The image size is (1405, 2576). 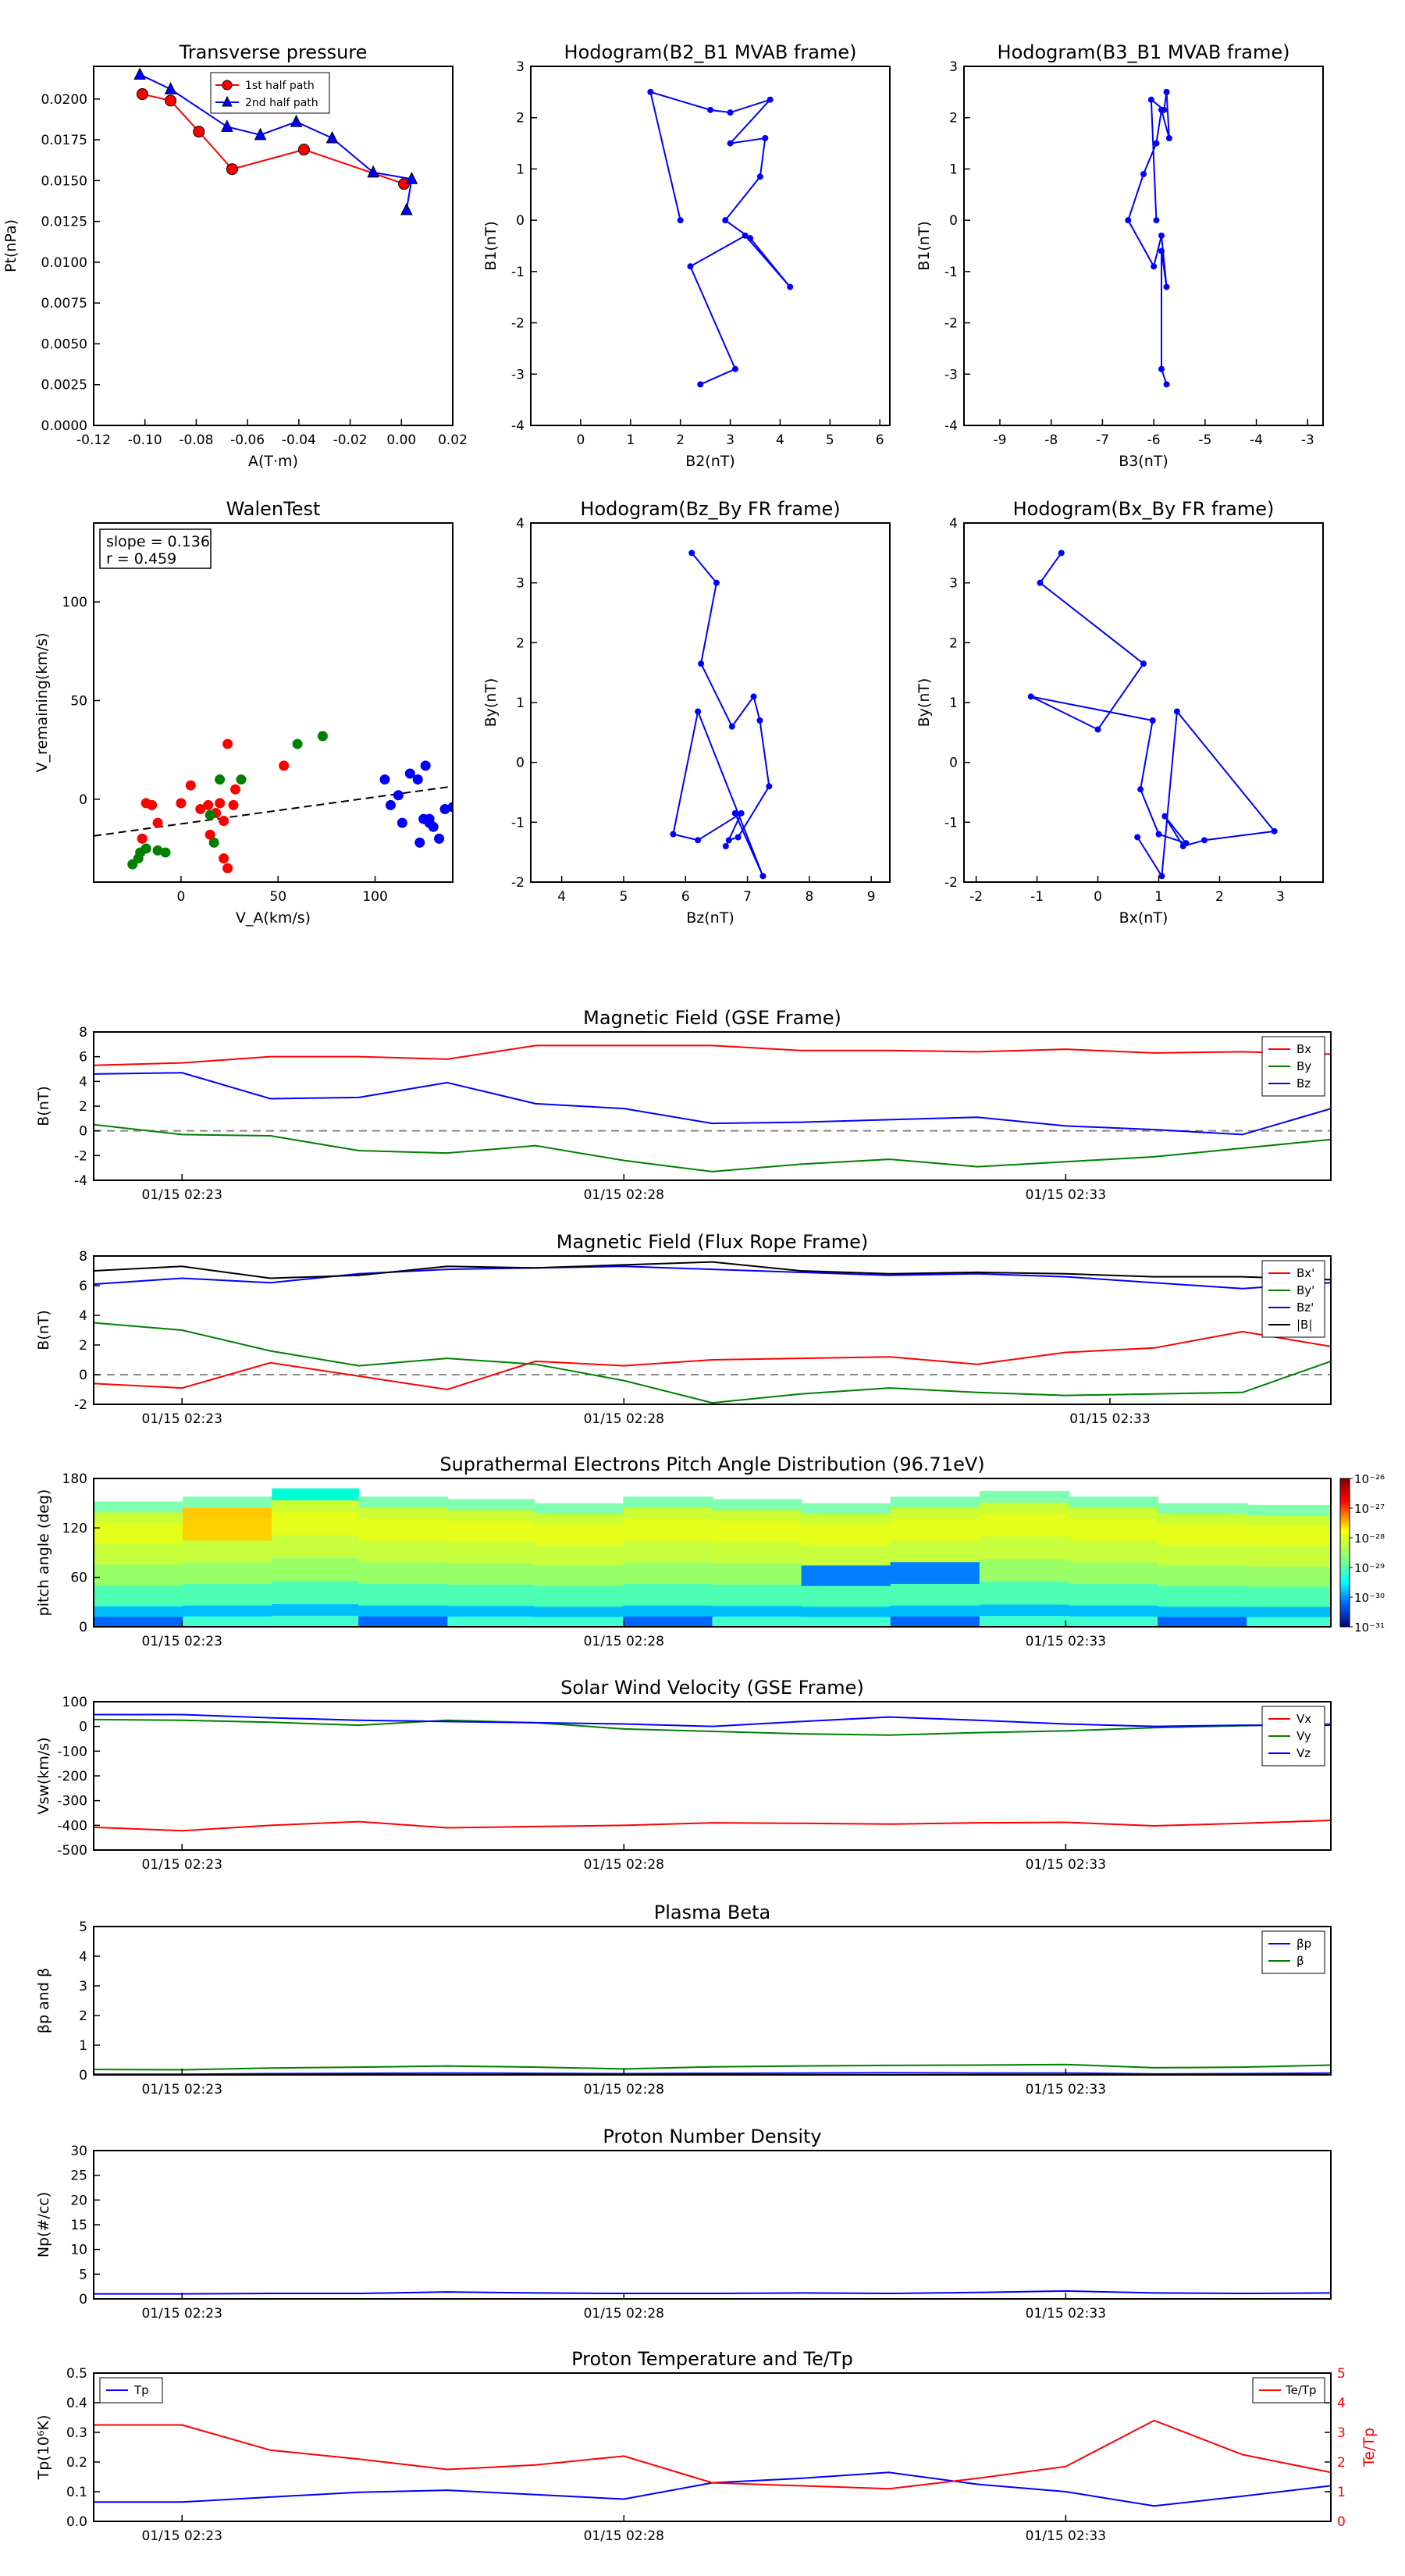 I want to click on series-line, so click(x=713, y=1147).